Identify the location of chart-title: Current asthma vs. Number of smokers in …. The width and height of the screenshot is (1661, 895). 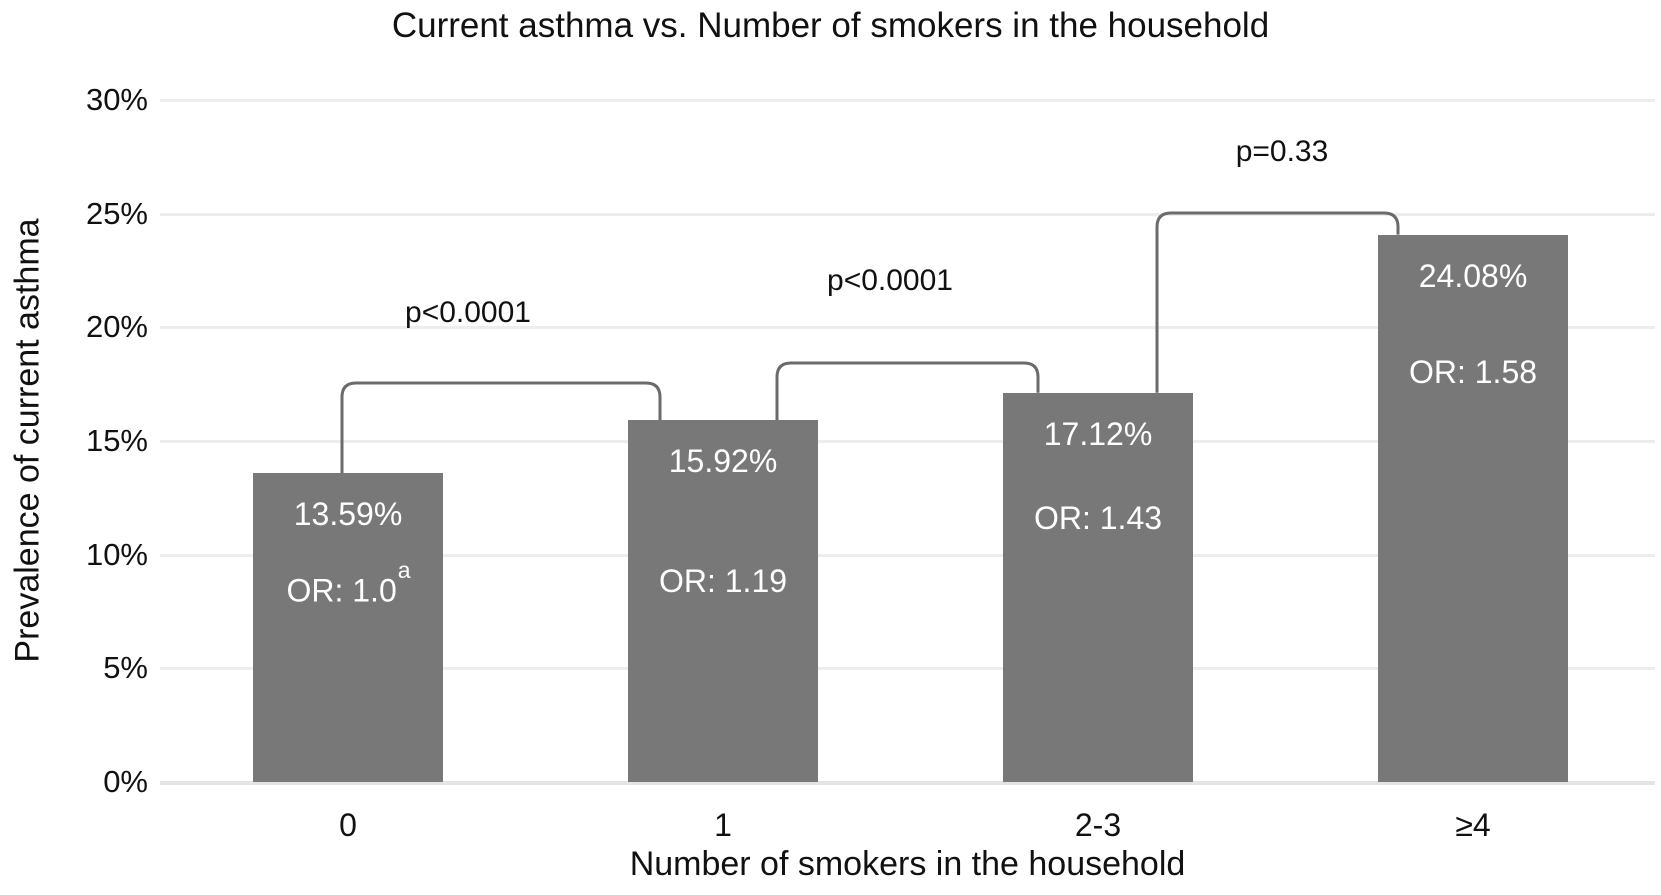
(830, 25).